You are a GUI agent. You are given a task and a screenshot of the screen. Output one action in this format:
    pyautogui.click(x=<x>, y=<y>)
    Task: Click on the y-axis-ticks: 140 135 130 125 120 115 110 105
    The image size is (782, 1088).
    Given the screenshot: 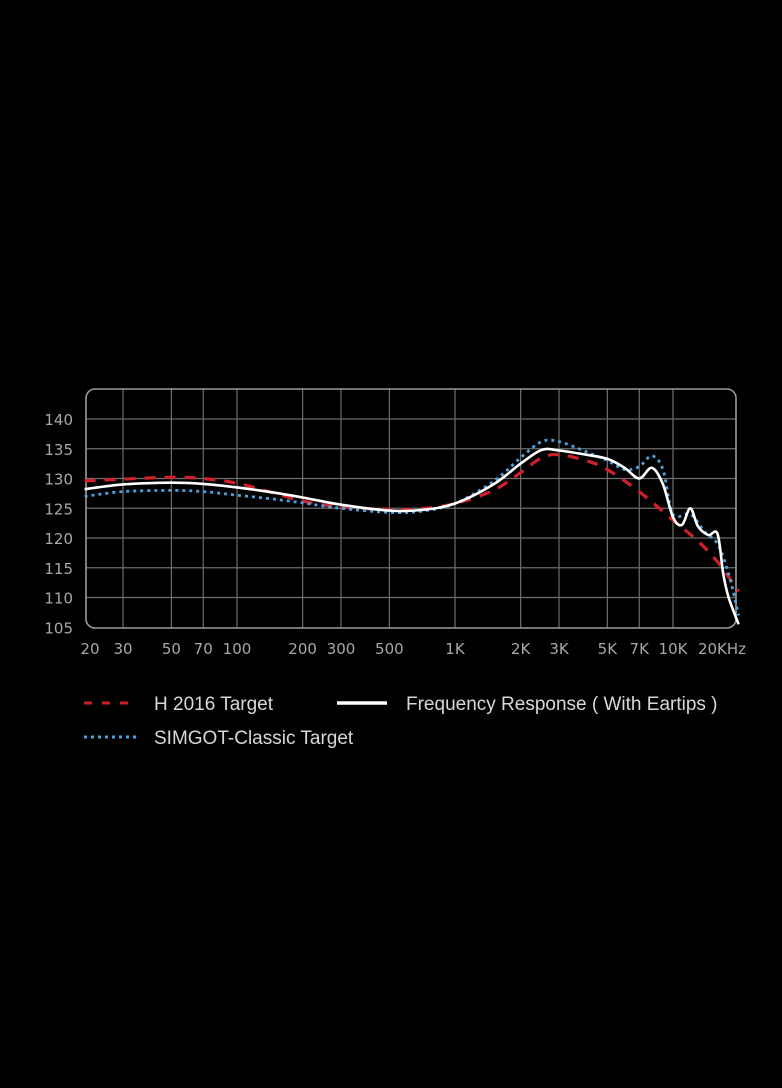 What is the action you would take?
    pyautogui.click(x=58, y=524)
    